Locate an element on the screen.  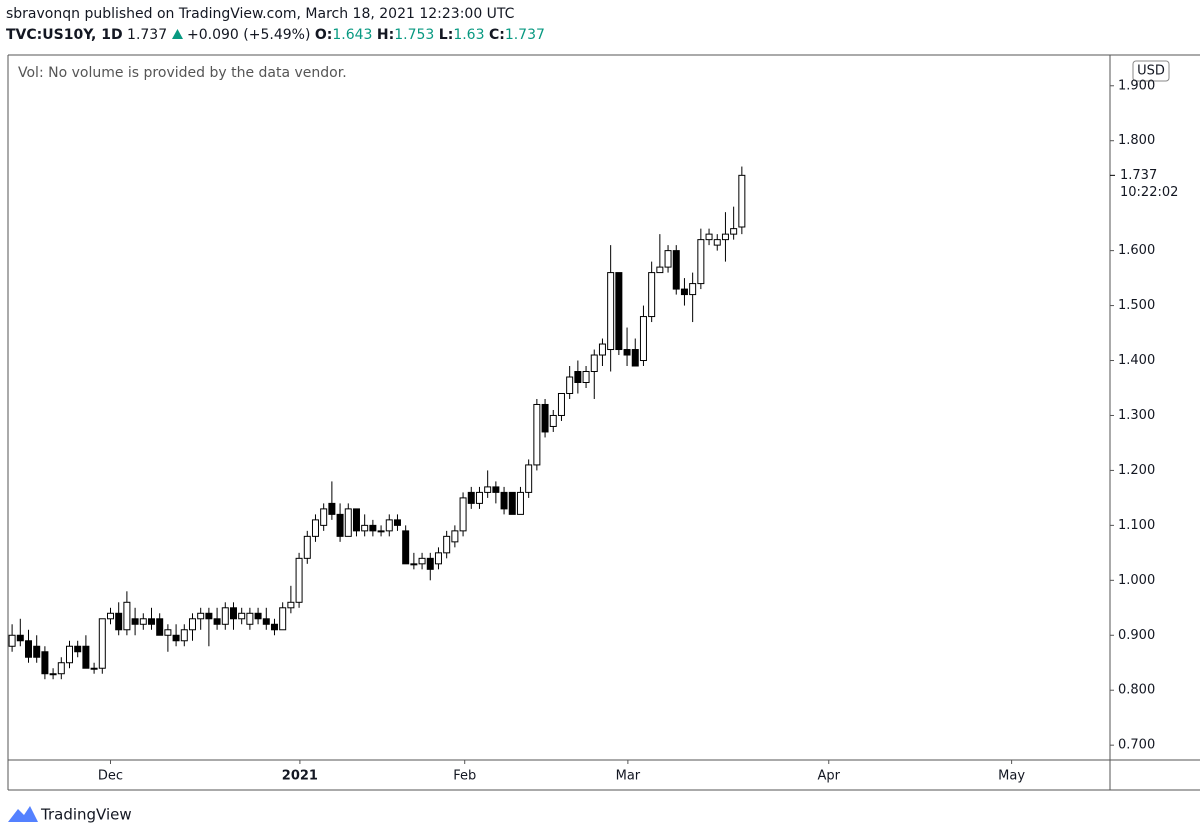
l-label: L: is located at coordinates (446, 35).